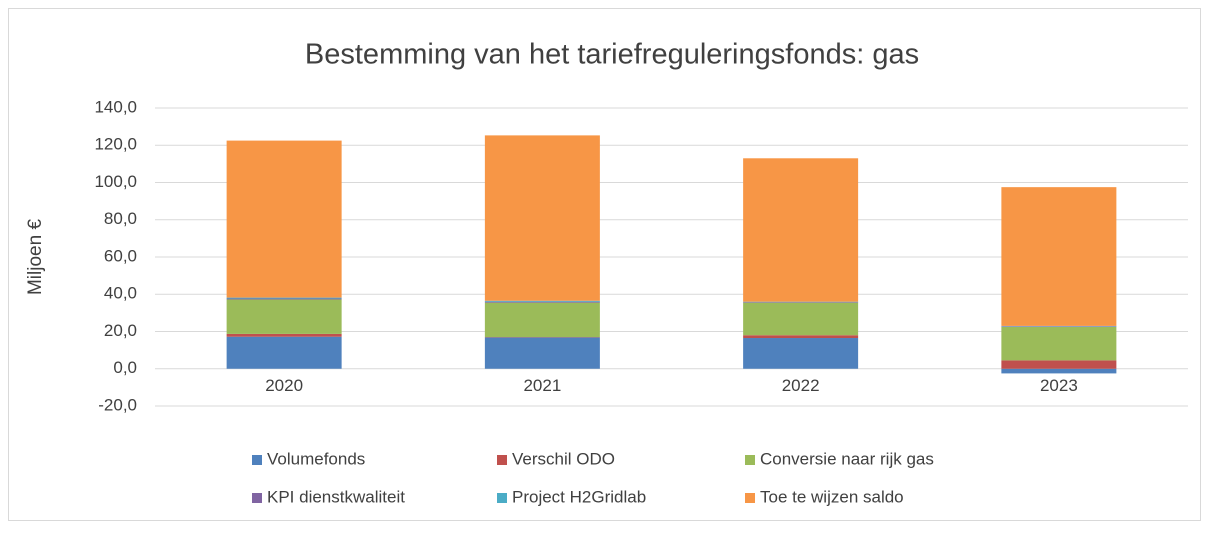 The width and height of the screenshot is (1210, 535). Describe the element at coordinates (35, 257) in the screenshot. I see `y-axis-label: Miljoen €` at that location.